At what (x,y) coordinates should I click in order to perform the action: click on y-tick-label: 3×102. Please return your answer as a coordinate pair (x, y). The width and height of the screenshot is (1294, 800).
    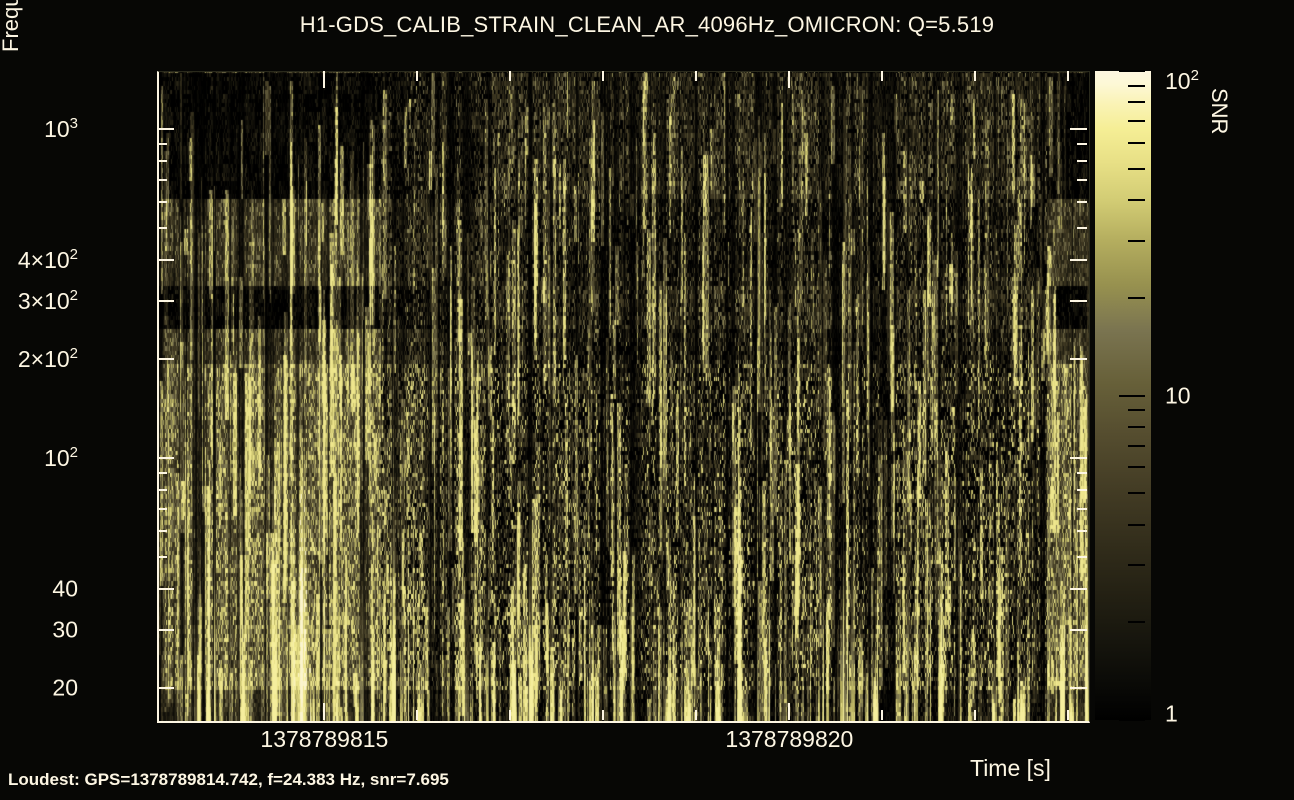
    Looking at the image, I should click on (47, 300).